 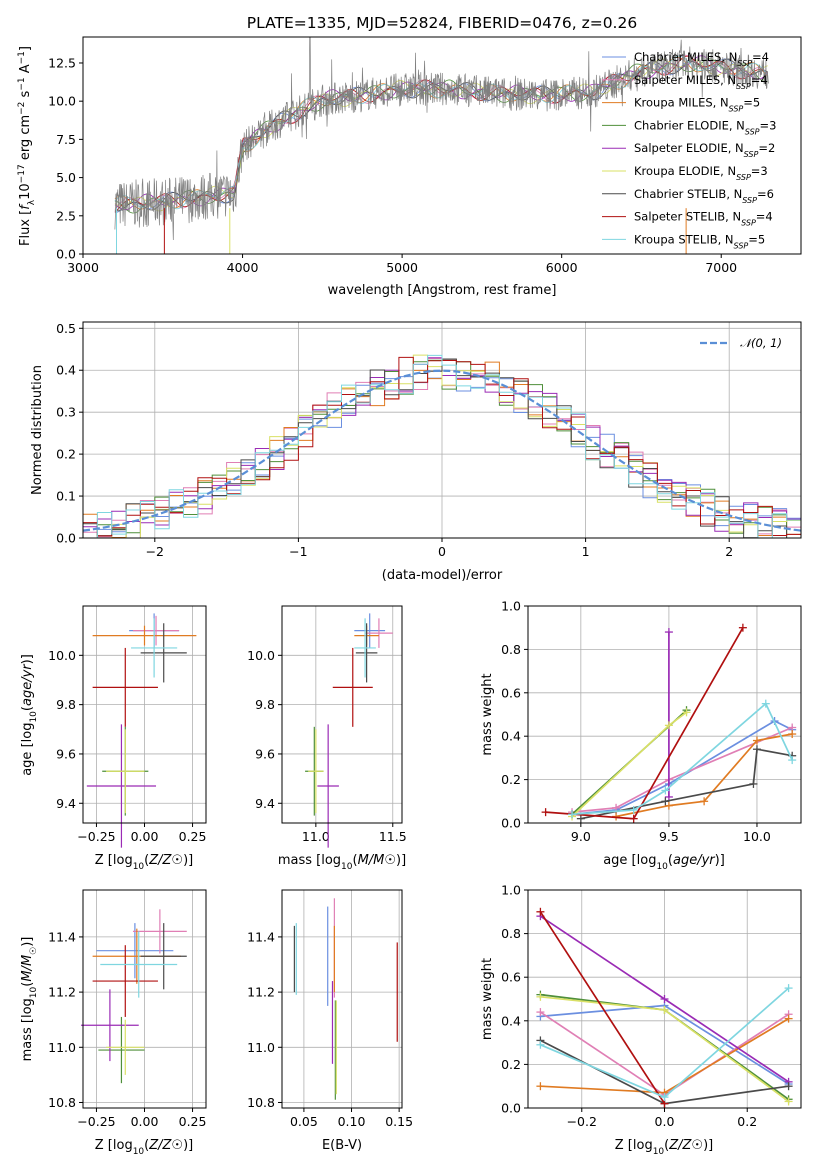 What do you see at coordinates (664, 862) in the screenshot?
I see `x-axis-label: age [log10(age/yr)]` at bounding box center [664, 862].